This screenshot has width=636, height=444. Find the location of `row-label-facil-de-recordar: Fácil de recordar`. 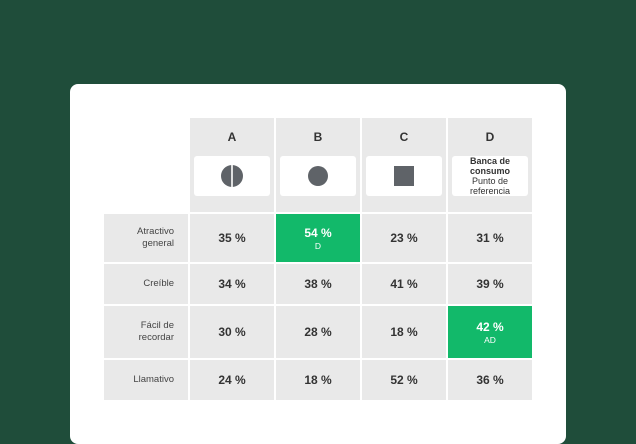

row-label-facil-de-recordar: Fácil de recordar is located at coordinates (146, 332).